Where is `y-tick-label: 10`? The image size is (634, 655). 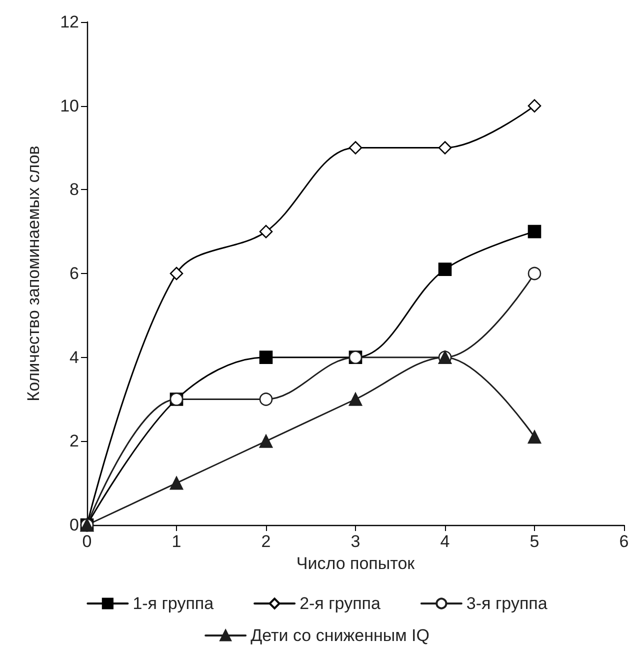
y-tick-label: 10 is located at coordinates (69, 106).